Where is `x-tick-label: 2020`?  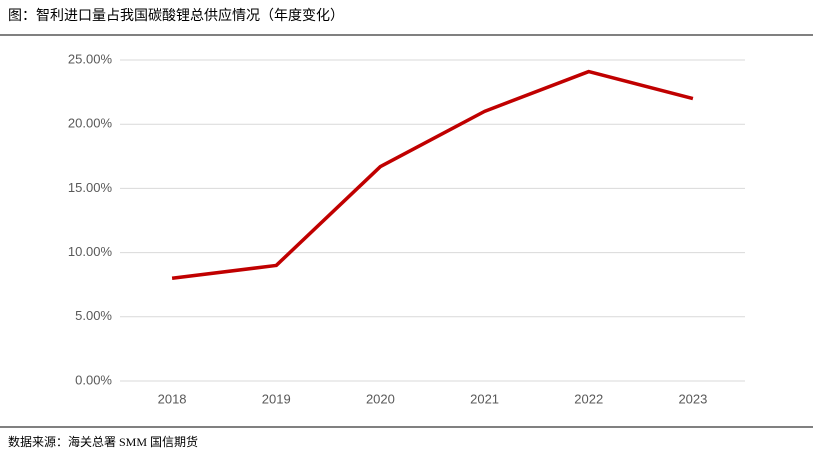 x-tick-label: 2020 is located at coordinates (380, 398).